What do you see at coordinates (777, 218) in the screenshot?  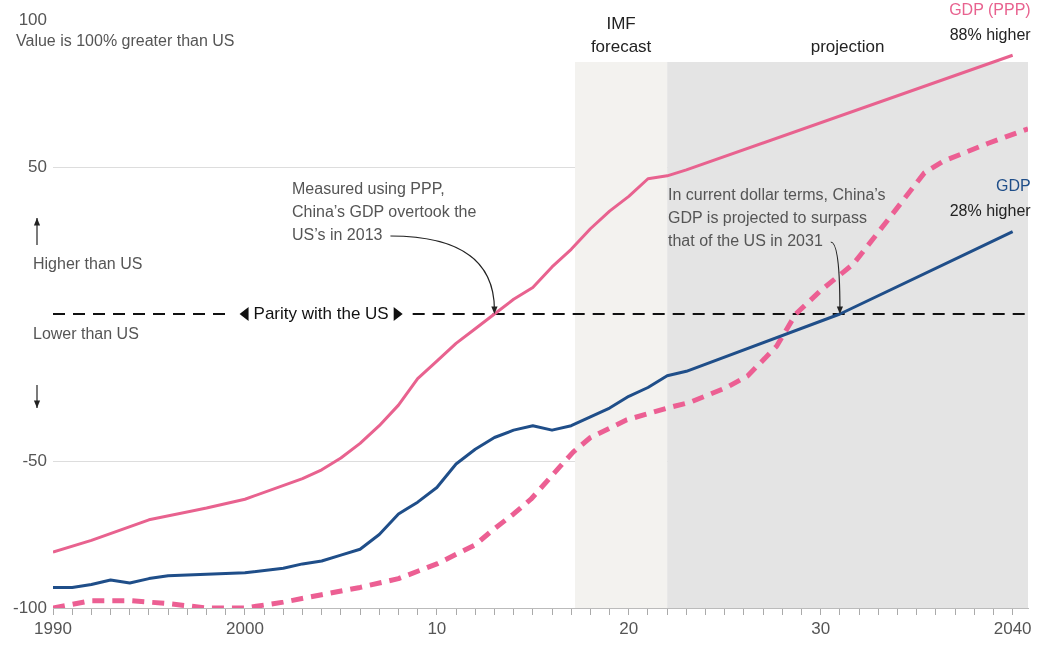 I see `annotation: In current dollar terms, China’s GDP is projected to surpass that of the US in 2031` at bounding box center [777, 218].